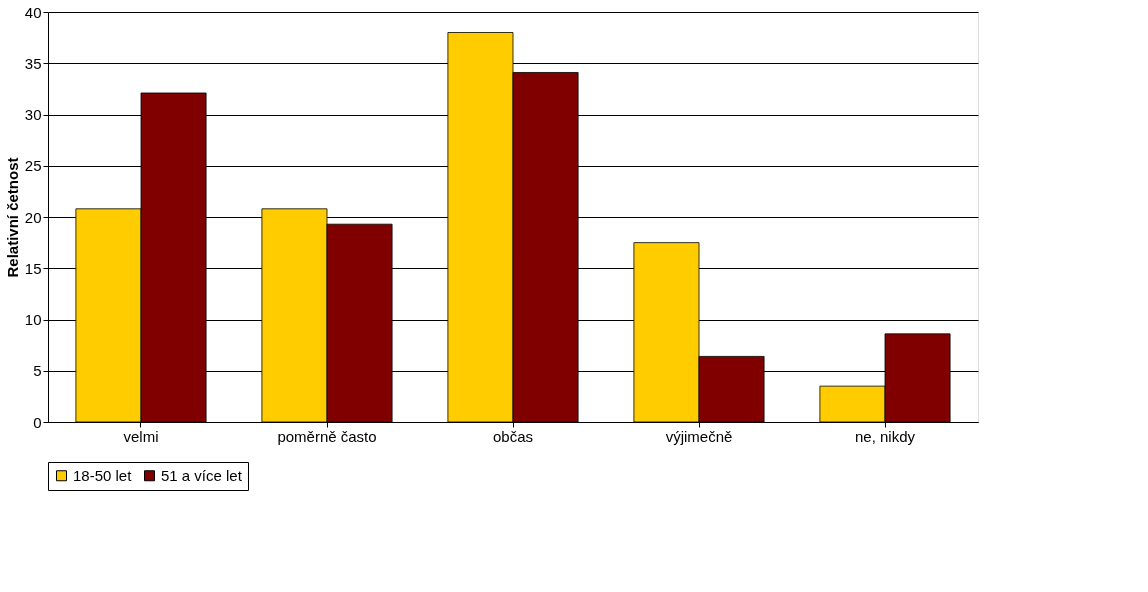 This screenshot has height=592, width=1148. Describe the element at coordinates (103, 475) in the screenshot. I see `legend-label: 18-50 let` at that location.